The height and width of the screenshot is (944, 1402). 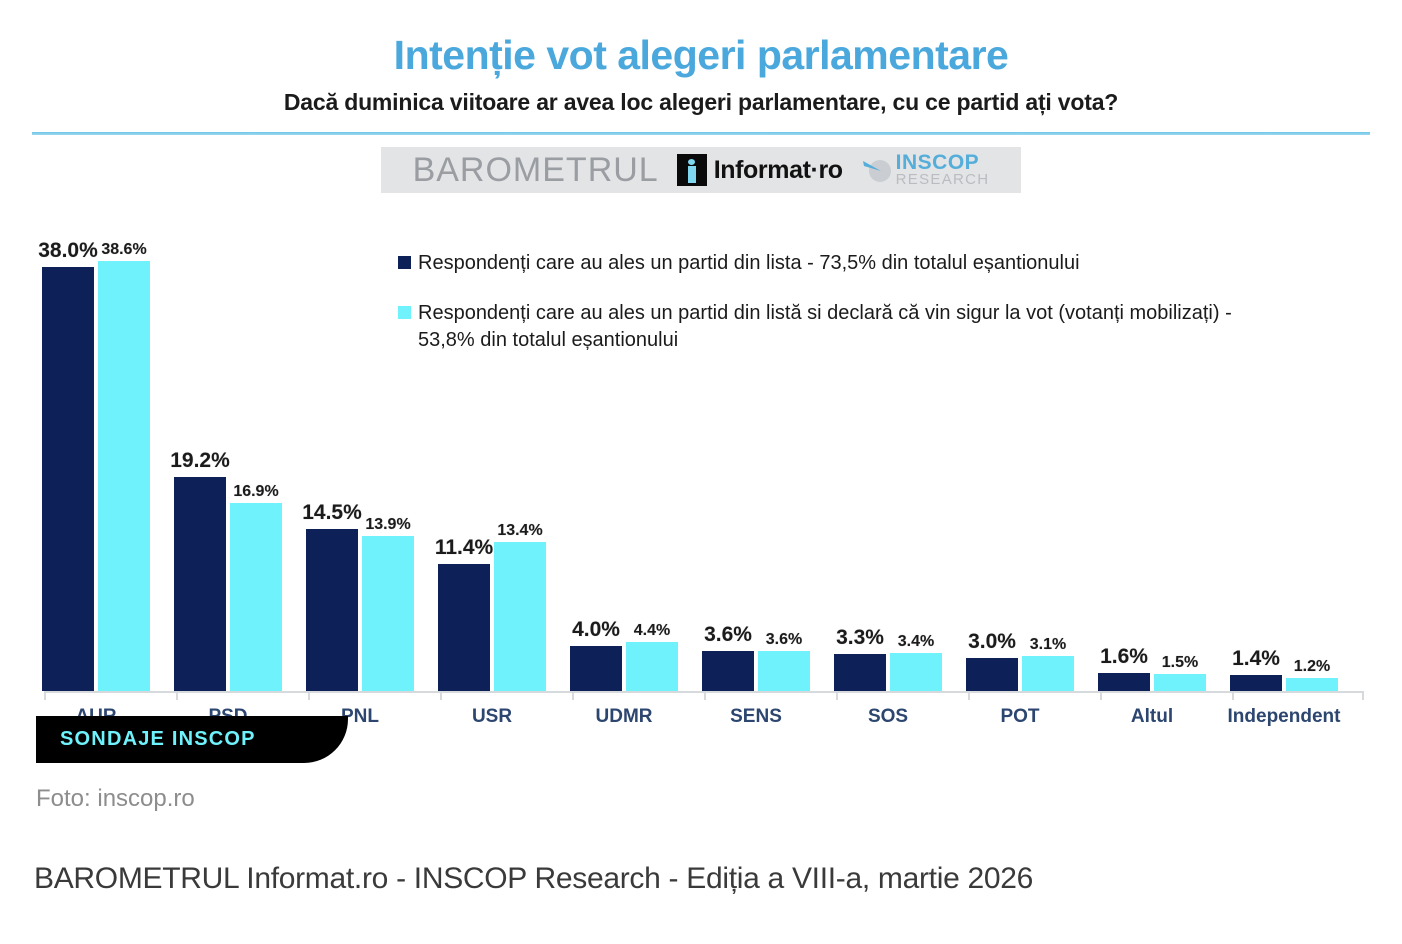 I want to click on bar-value-label-sens-series-2: 3.6%, so click(x=784, y=639).